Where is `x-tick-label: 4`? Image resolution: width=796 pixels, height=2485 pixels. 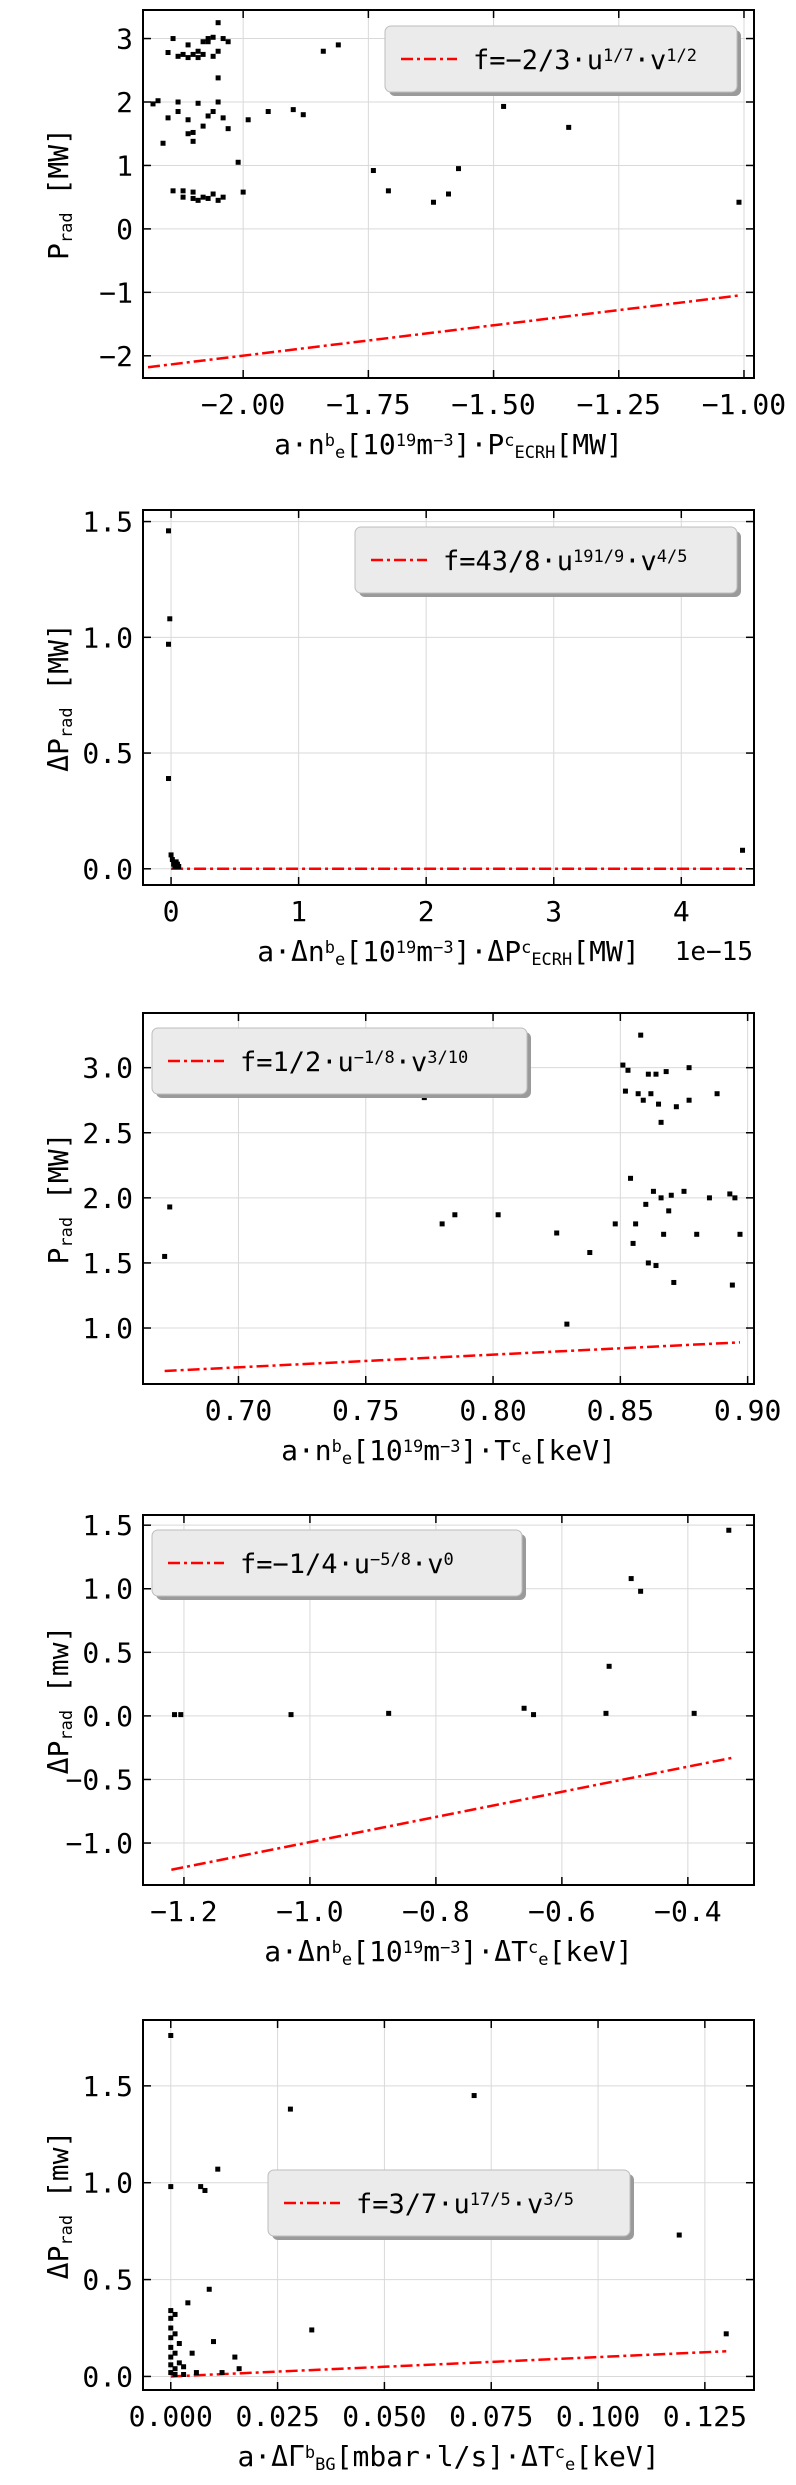 x-tick-label: 4 is located at coordinates (681, 911).